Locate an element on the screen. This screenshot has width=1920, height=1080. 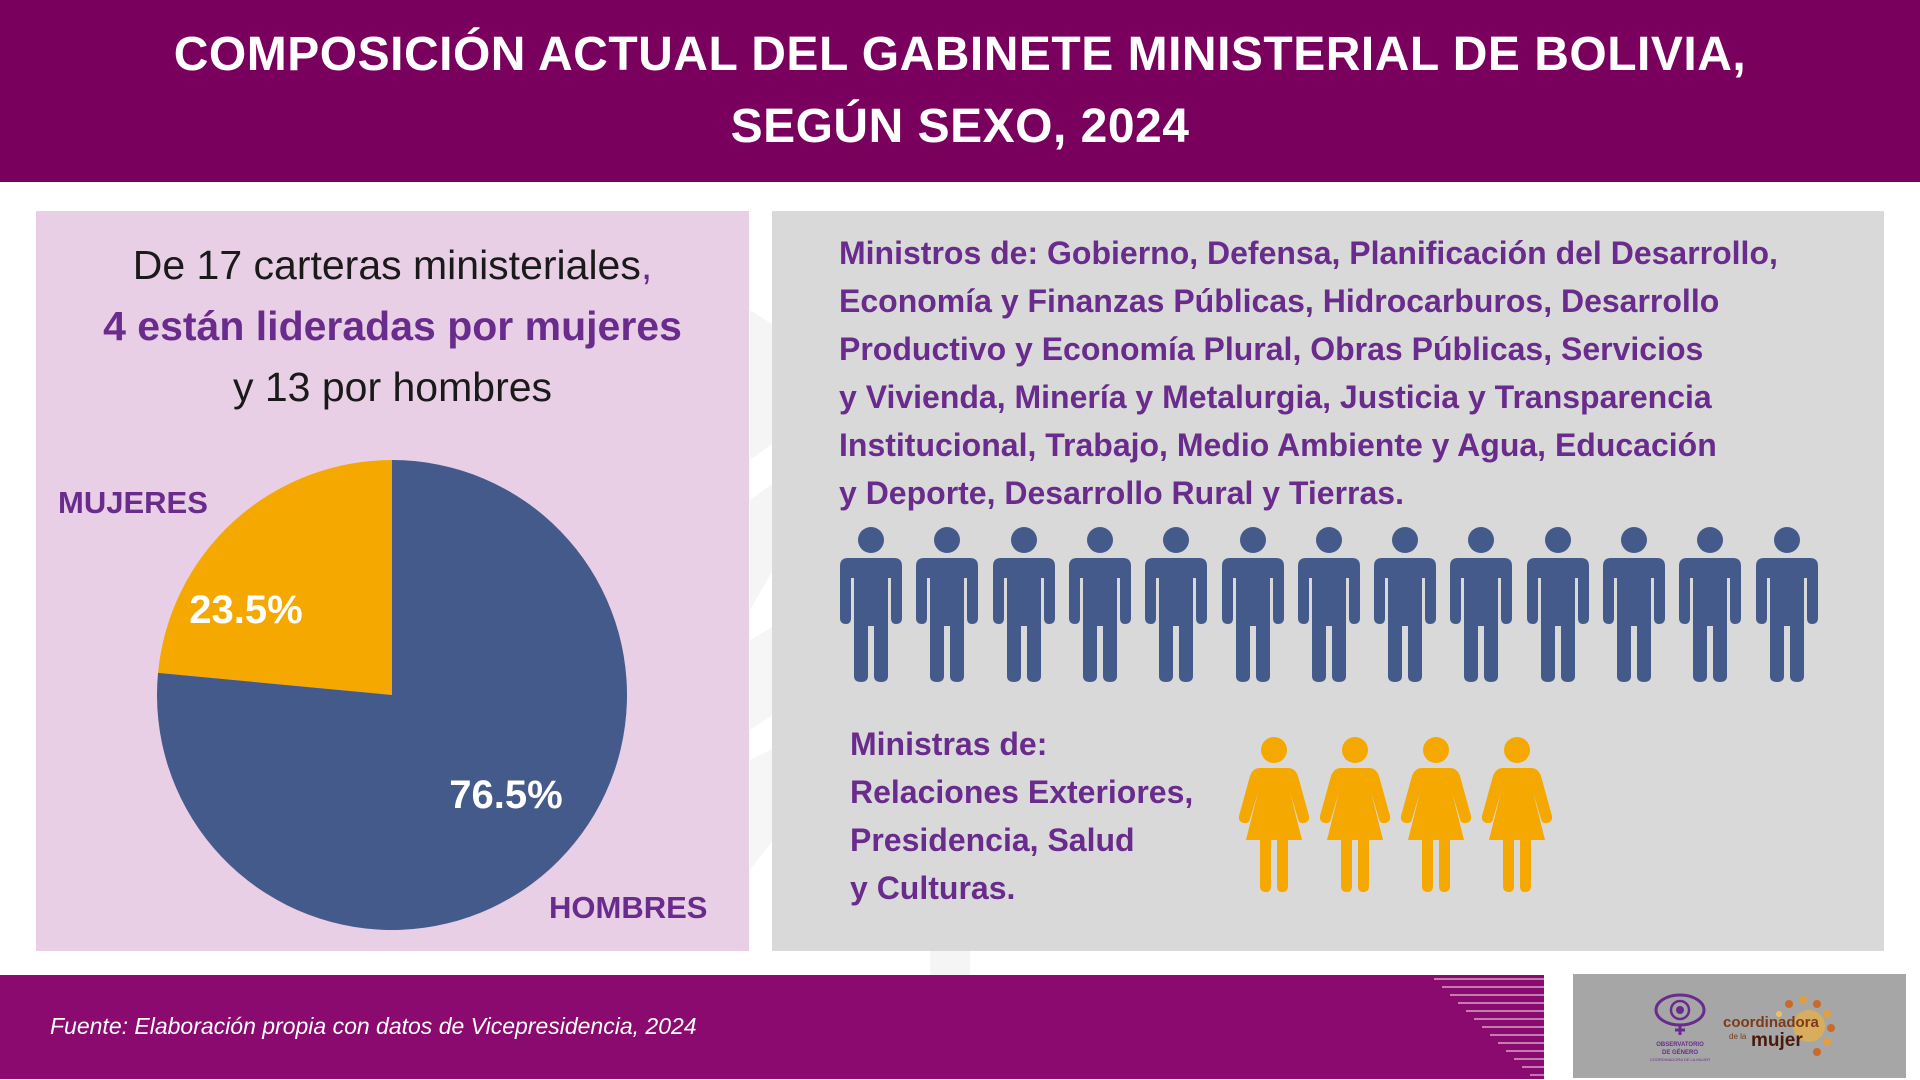
observatorio-text-1: OBSERVATORIO is located at coordinates (1680, 1045).